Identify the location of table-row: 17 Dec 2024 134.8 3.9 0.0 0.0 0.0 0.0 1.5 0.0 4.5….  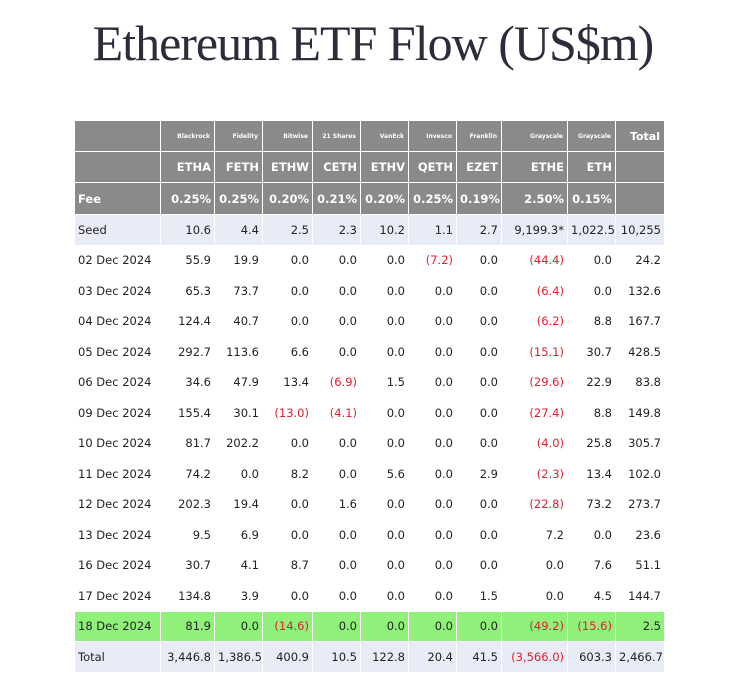
(369, 596).